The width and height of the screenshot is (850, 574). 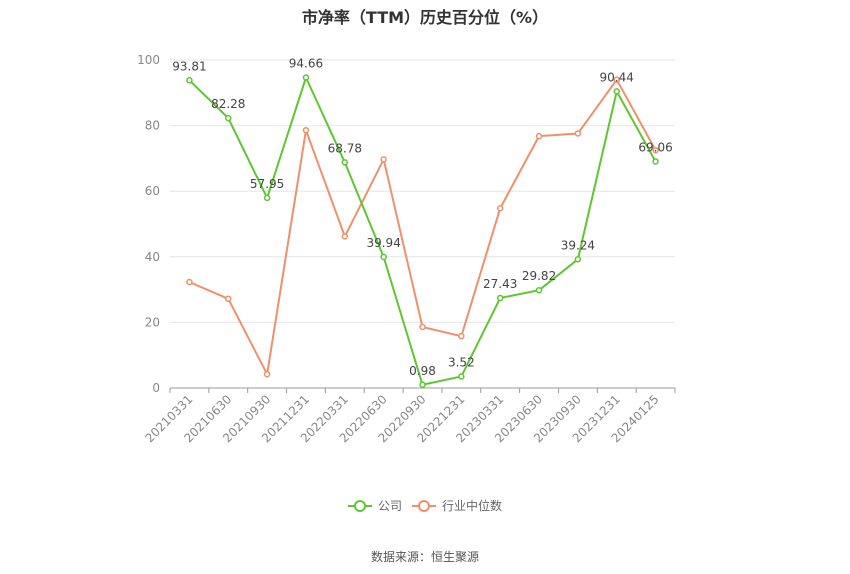 I want to click on y-tick-label: 40, so click(x=152, y=257).